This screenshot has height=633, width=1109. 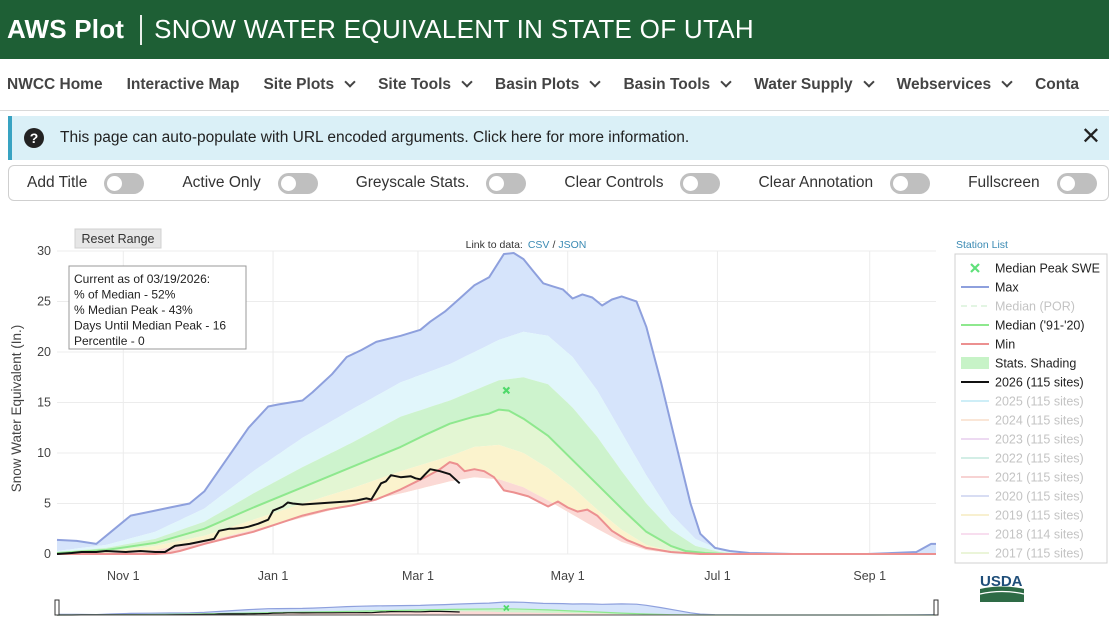 What do you see at coordinates (990, 288) in the screenshot?
I see `legend-item: Max` at bounding box center [990, 288].